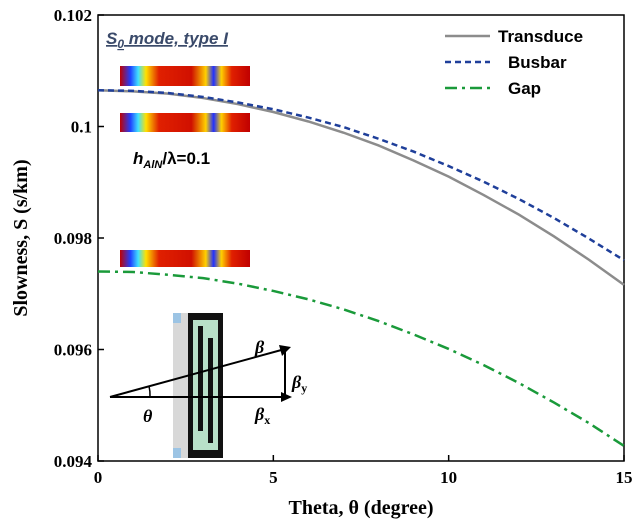 The image size is (632, 528). What do you see at coordinates (524, 88) in the screenshot?
I see `legend-label: Gap` at bounding box center [524, 88].